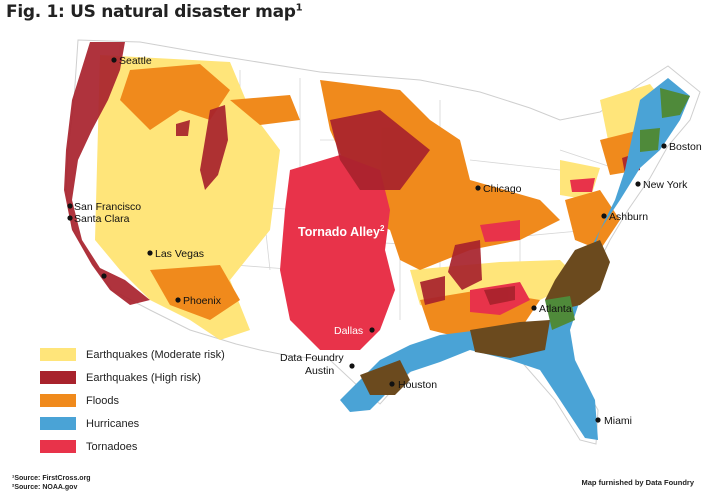 The height and width of the screenshot is (504, 720). What do you see at coordinates (618, 421) in the screenshot?
I see `city-label-miami: Miami` at bounding box center [618, 421].